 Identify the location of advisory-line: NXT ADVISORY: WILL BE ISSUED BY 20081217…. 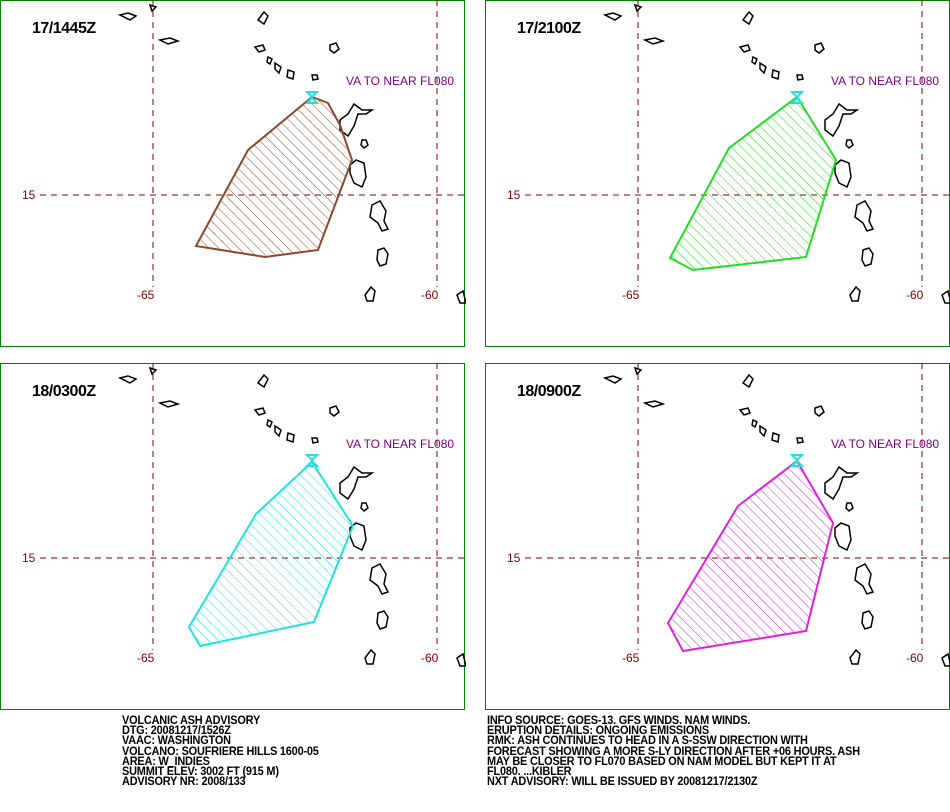
(622, 782).